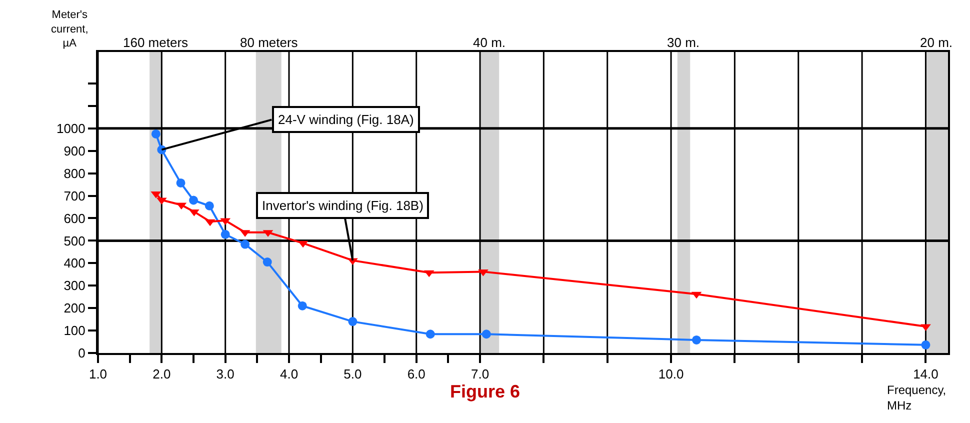 This screenshot has height=423, width=970. What do you see at coordinates (343, 205) in the screenshot?
I see `series-label: Invertor's winding (Fig. 18B)` at bounding box center [343, 205].